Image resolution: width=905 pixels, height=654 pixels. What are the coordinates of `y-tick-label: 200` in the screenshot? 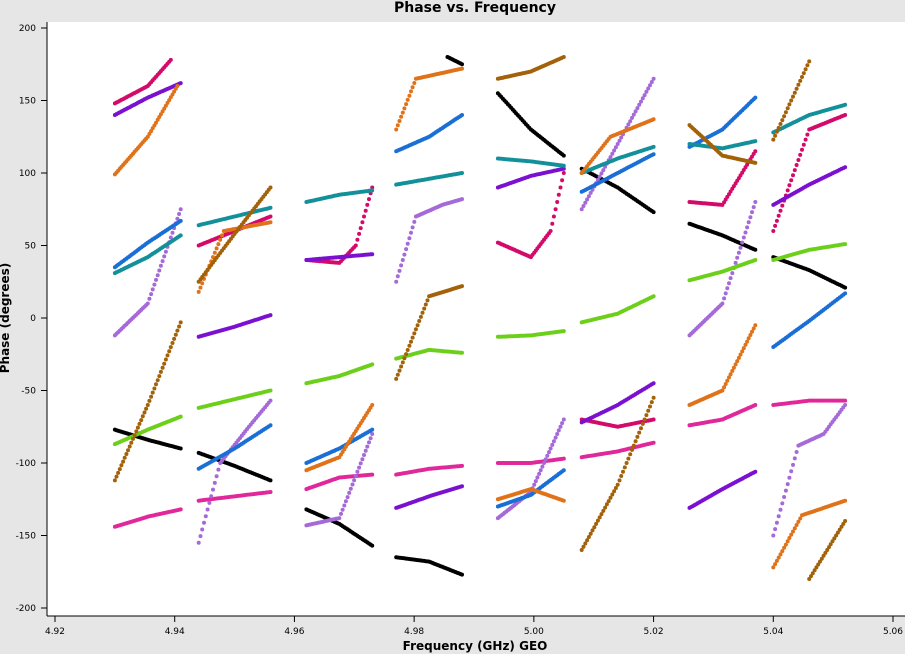 It's located at (27, 29).